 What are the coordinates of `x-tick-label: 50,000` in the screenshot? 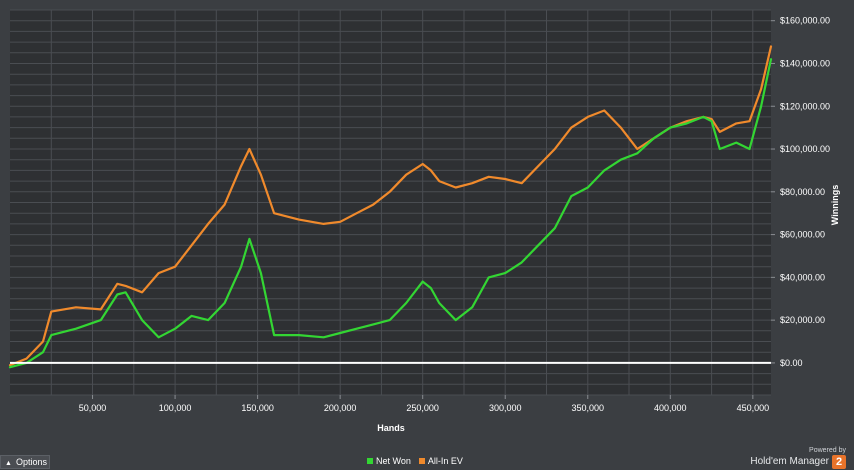 It's located at (93, 408).